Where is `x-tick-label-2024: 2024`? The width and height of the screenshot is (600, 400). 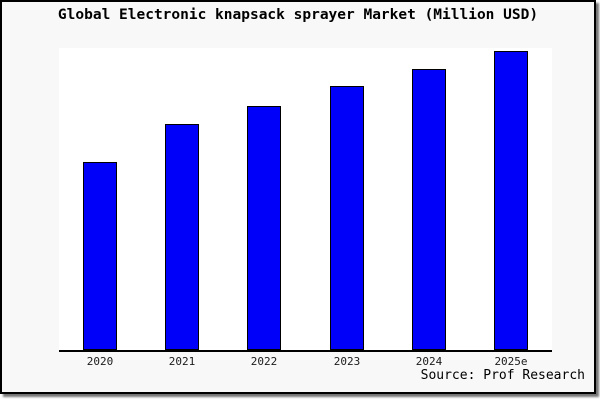
x-tick-label-2024: 2024 is located at coordinates (429, 361).